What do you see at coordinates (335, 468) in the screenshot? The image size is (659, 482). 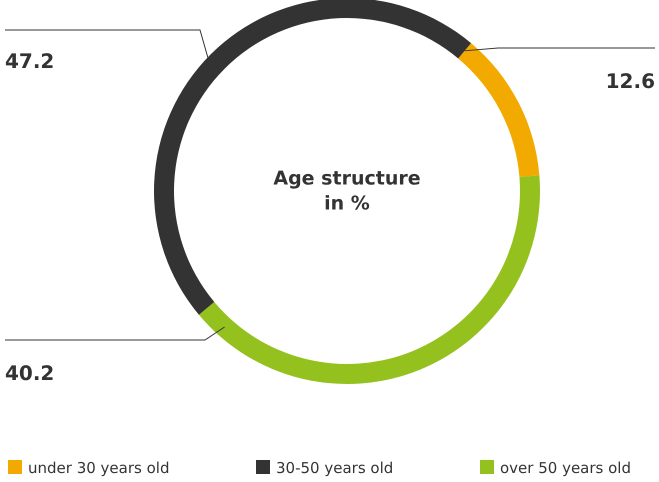 I see `legend-label: 30-50 years old` at bounding box center [335, 468].